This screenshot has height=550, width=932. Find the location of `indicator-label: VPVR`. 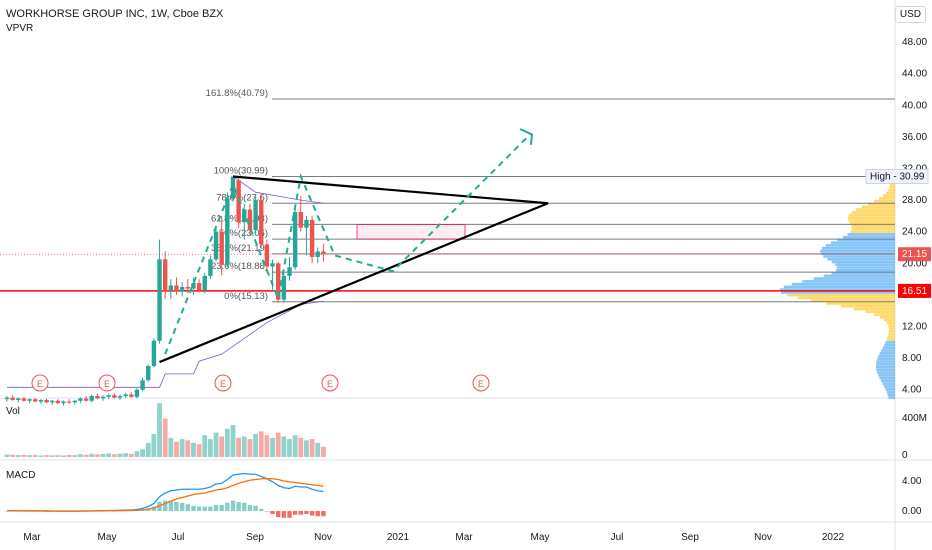

indicator-label: VPVR is located at coordinates (20, 28).